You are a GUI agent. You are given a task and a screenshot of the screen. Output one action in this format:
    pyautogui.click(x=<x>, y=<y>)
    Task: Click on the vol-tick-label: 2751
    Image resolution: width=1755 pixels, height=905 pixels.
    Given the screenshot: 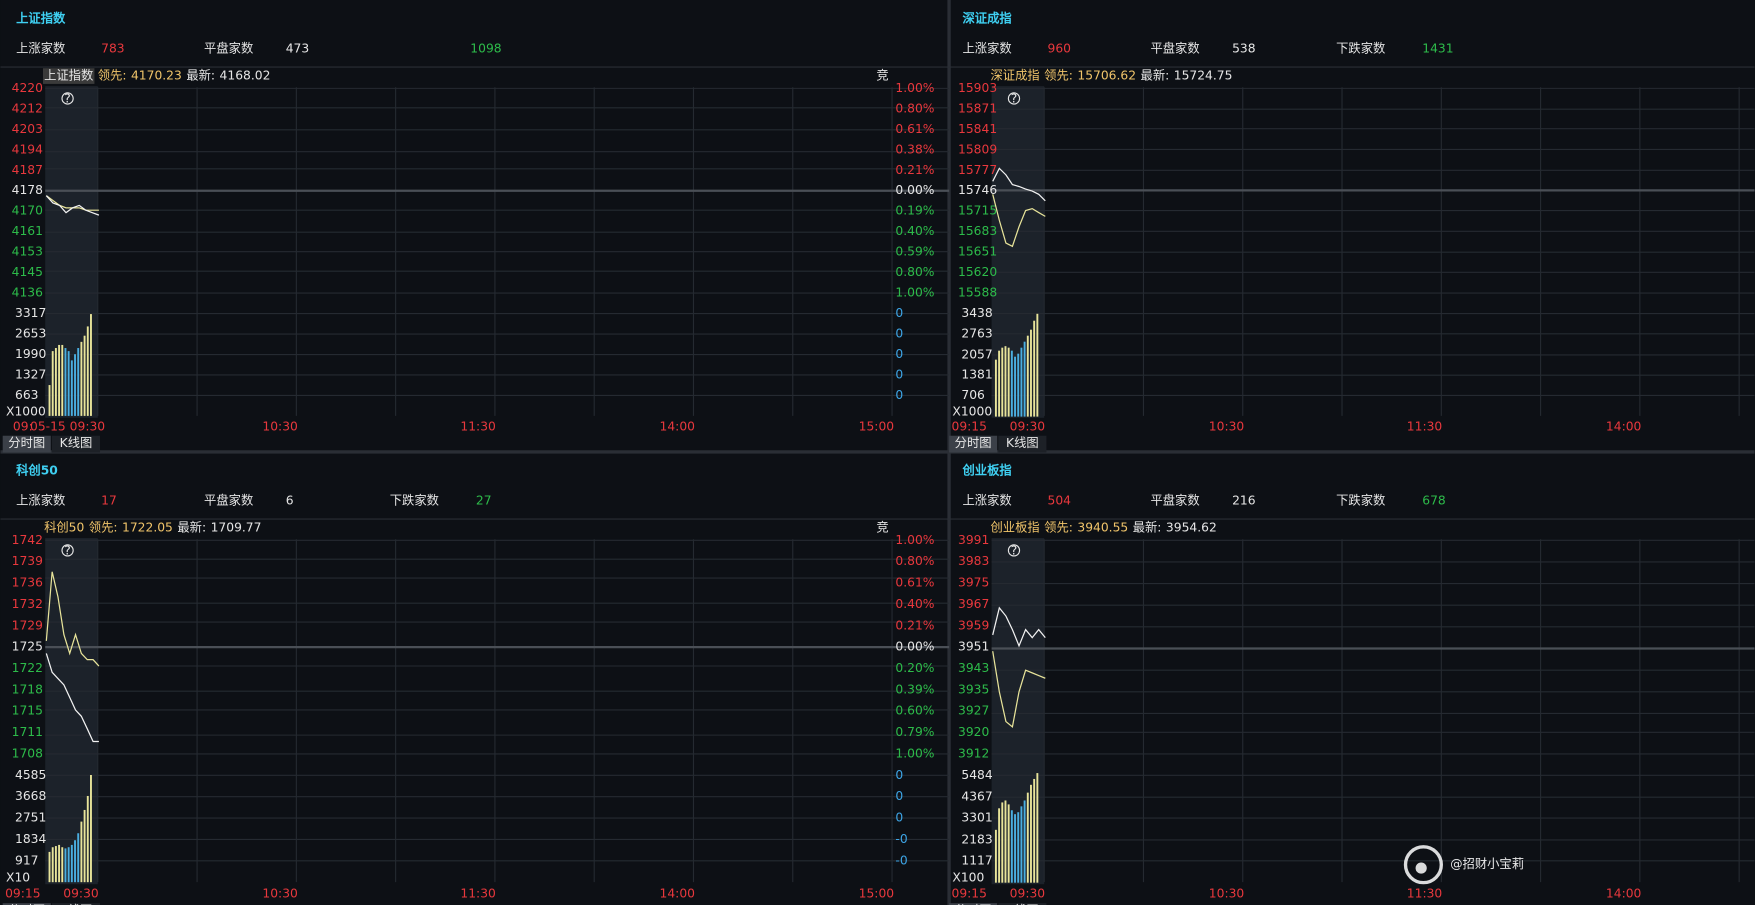 What is the action you would take?
    pyautogui.click(x=30, y=818)
    